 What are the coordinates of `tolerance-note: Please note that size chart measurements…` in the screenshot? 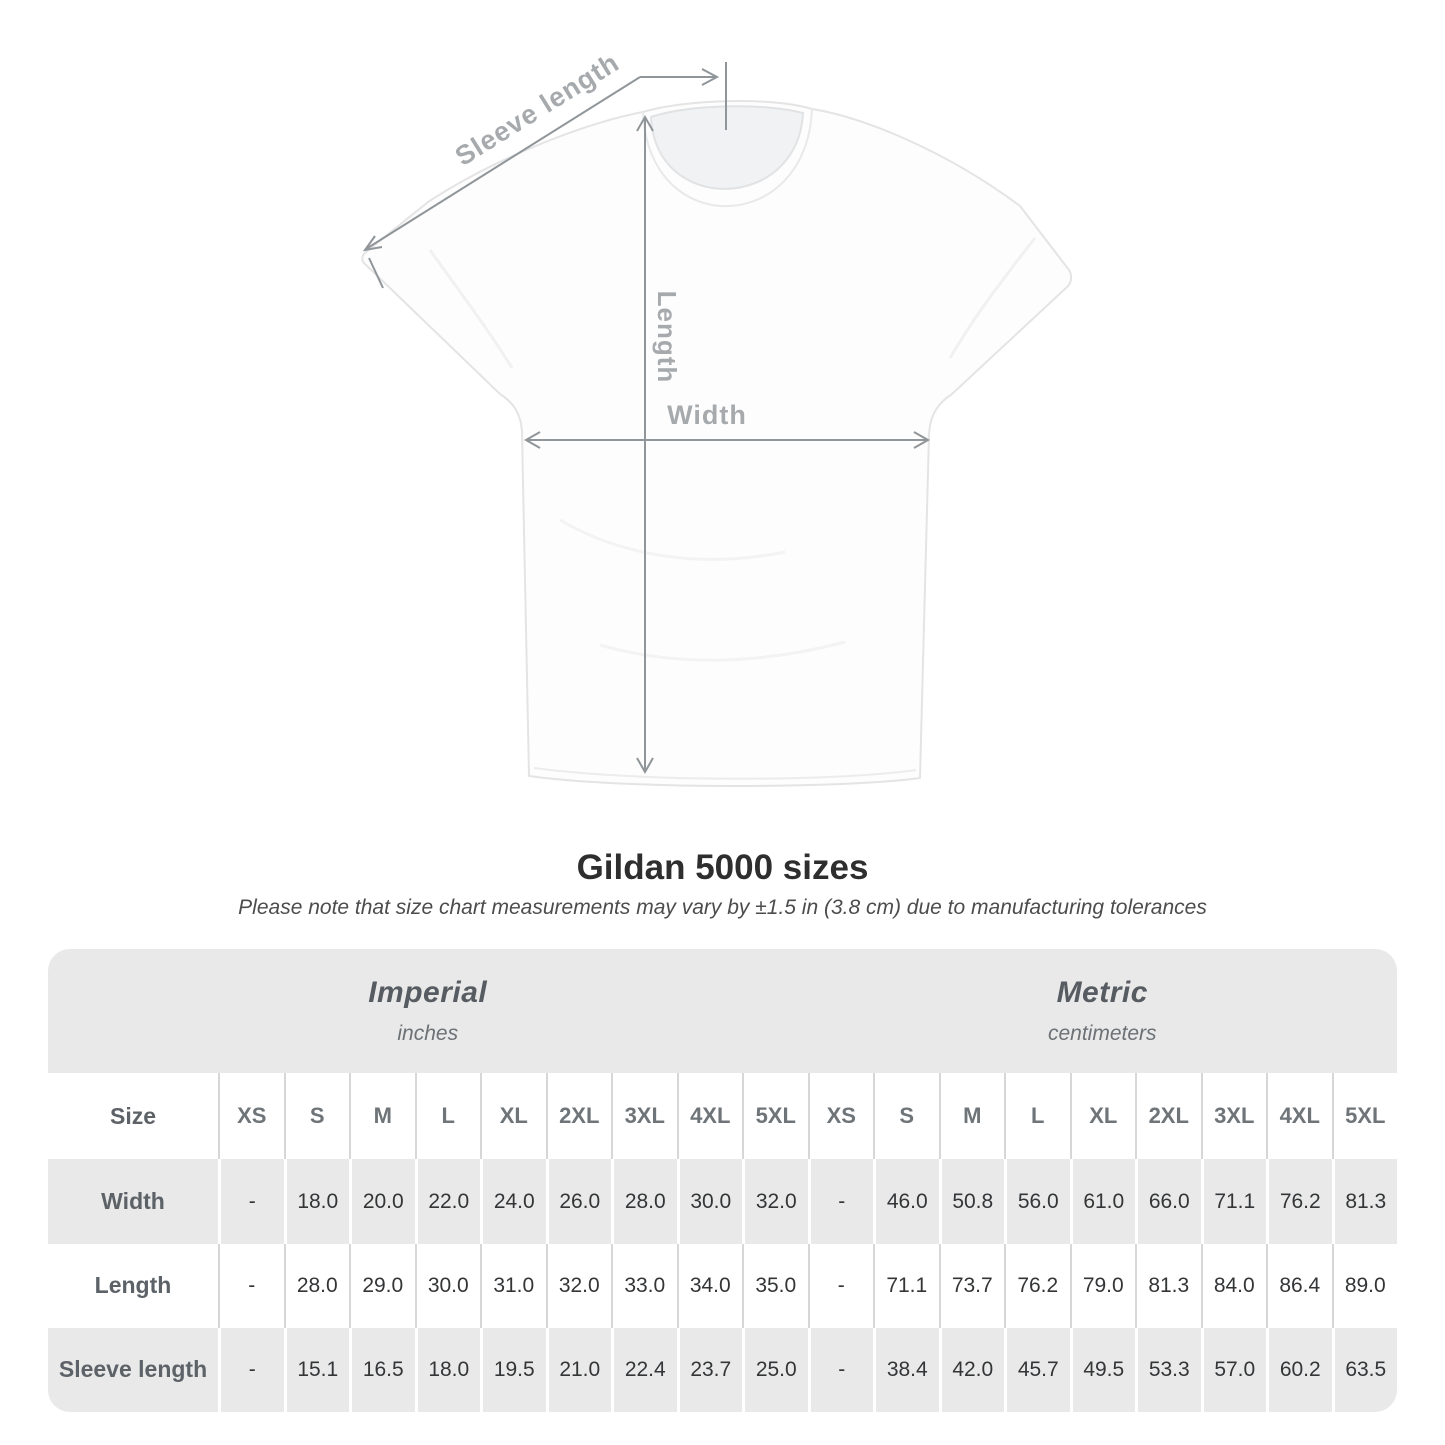 It's located at (722, 907).